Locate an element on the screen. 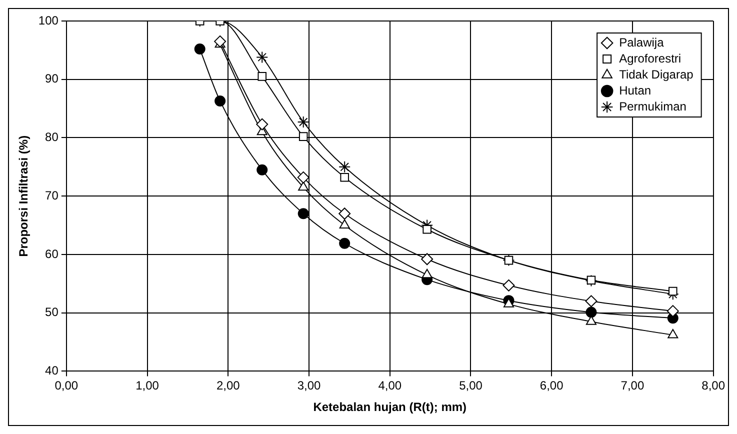  legend-label: Hutan is located at coordinates (635, 90).